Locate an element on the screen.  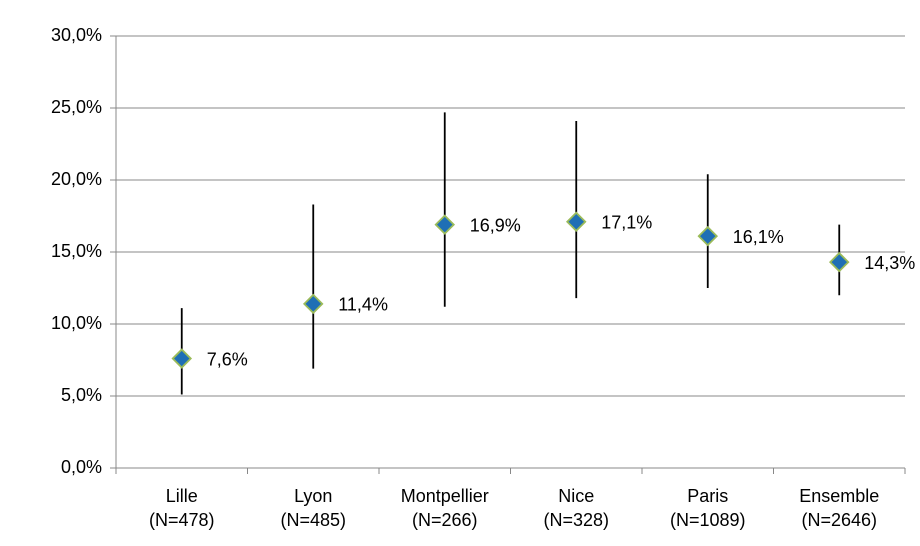
value-label: 11,4% is located at coordinates (363, 305).